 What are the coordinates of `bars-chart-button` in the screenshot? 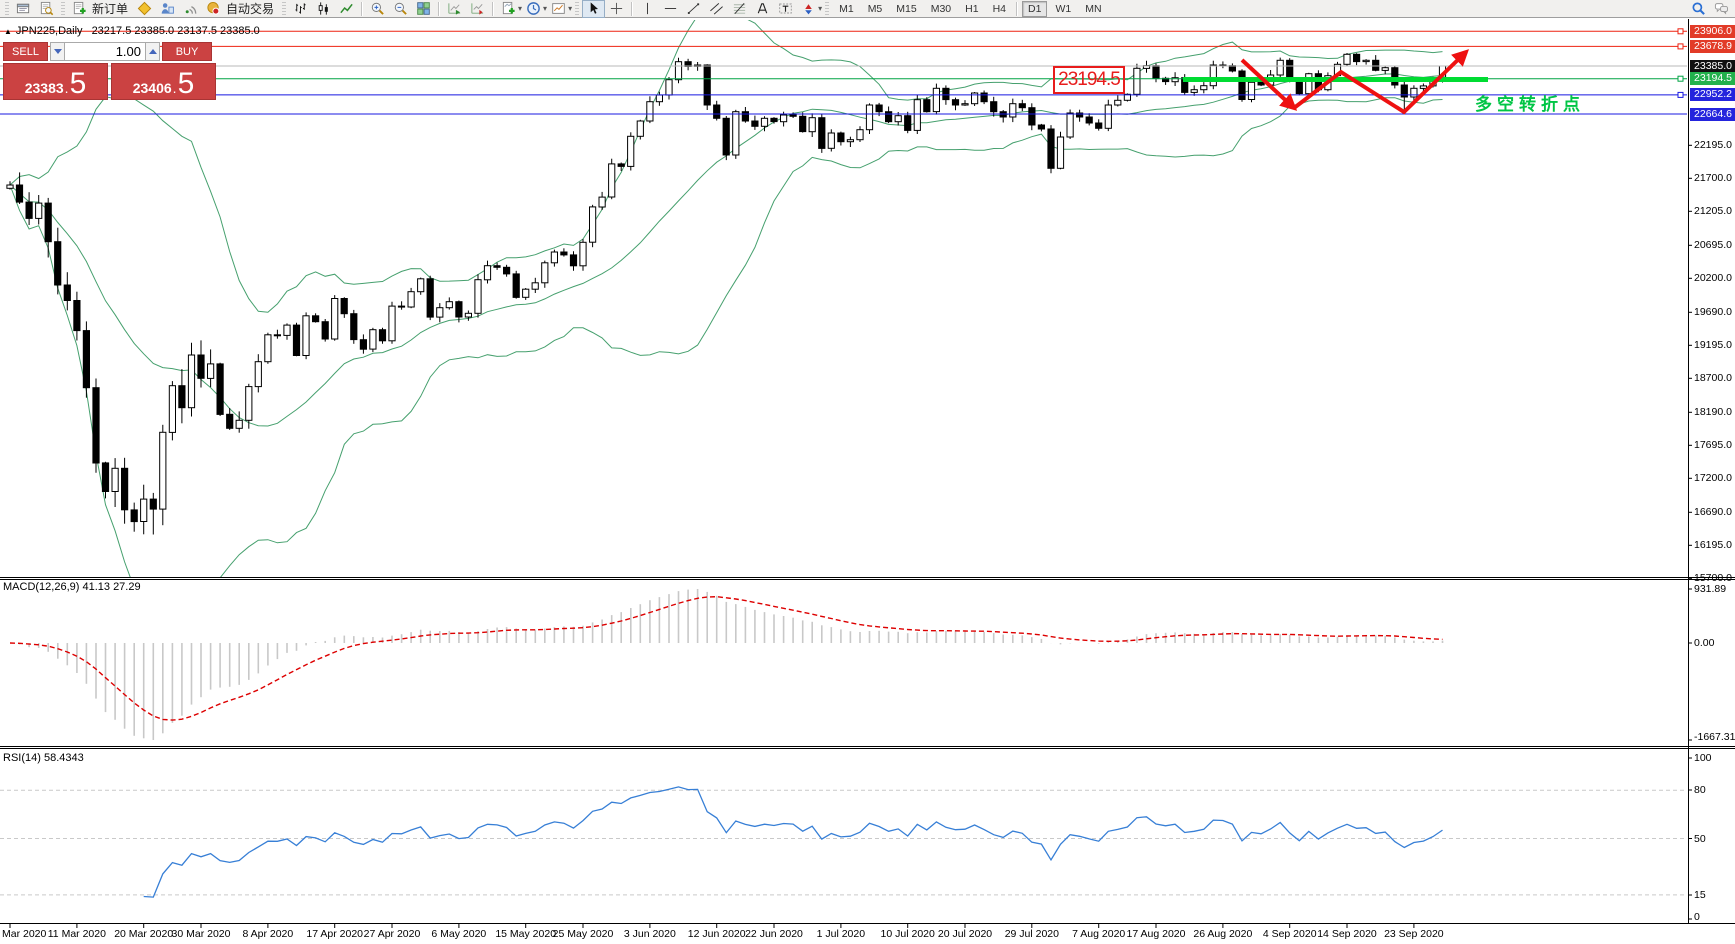 It's located at (300, 9).